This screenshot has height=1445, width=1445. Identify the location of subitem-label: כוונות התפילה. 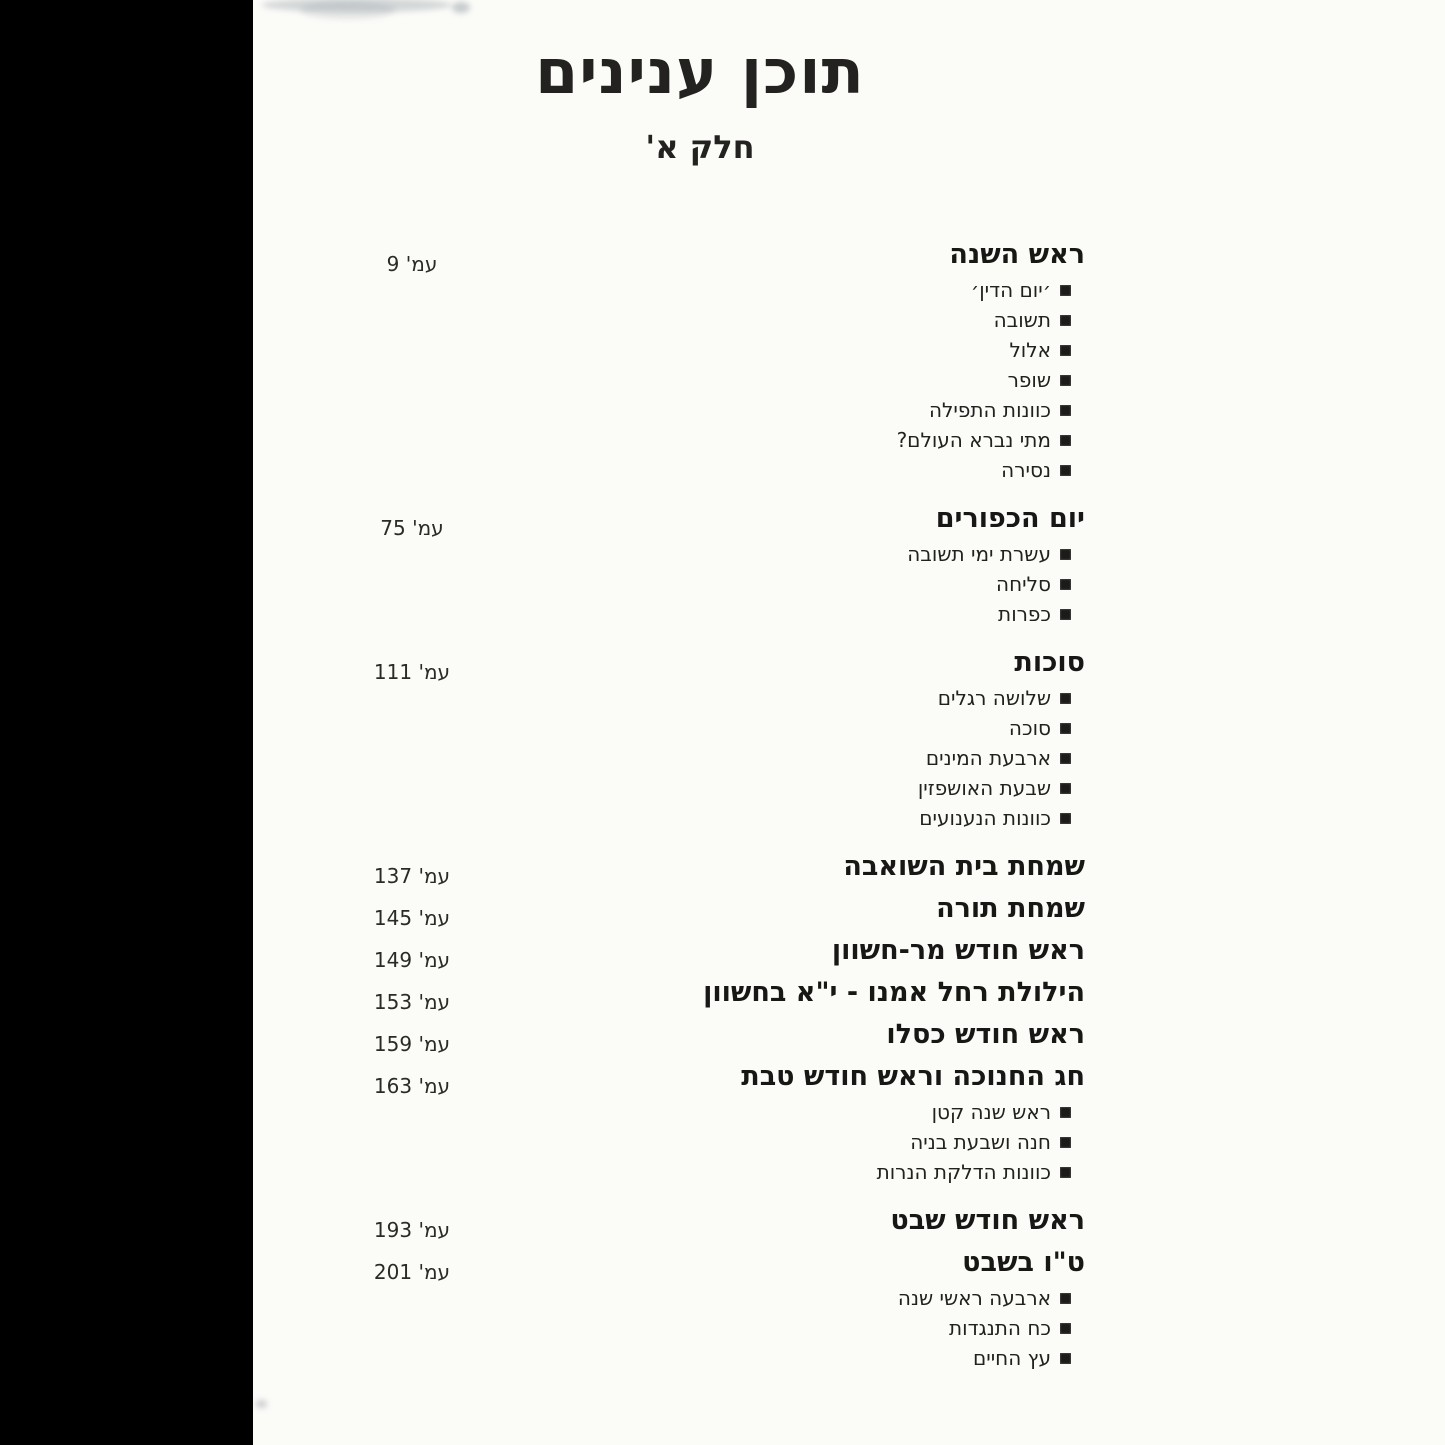
(989, 410).